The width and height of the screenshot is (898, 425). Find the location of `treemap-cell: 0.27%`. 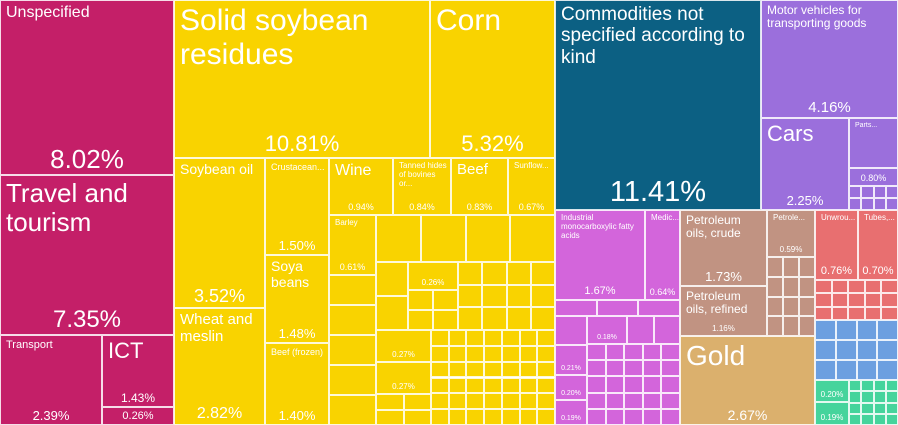

treemap-cell: 0.27% is located at coordinates (403, 346).